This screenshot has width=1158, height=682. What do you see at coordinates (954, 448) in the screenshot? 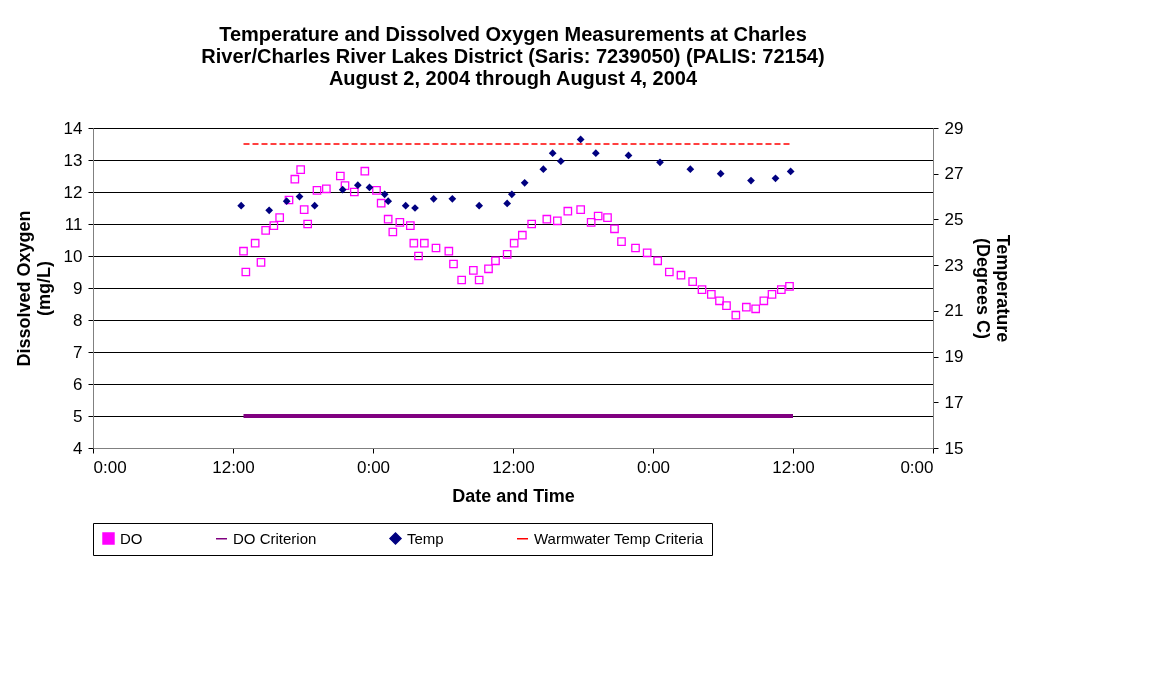
I see `y2-tick-label: 15` at bounding box center [954, 448].